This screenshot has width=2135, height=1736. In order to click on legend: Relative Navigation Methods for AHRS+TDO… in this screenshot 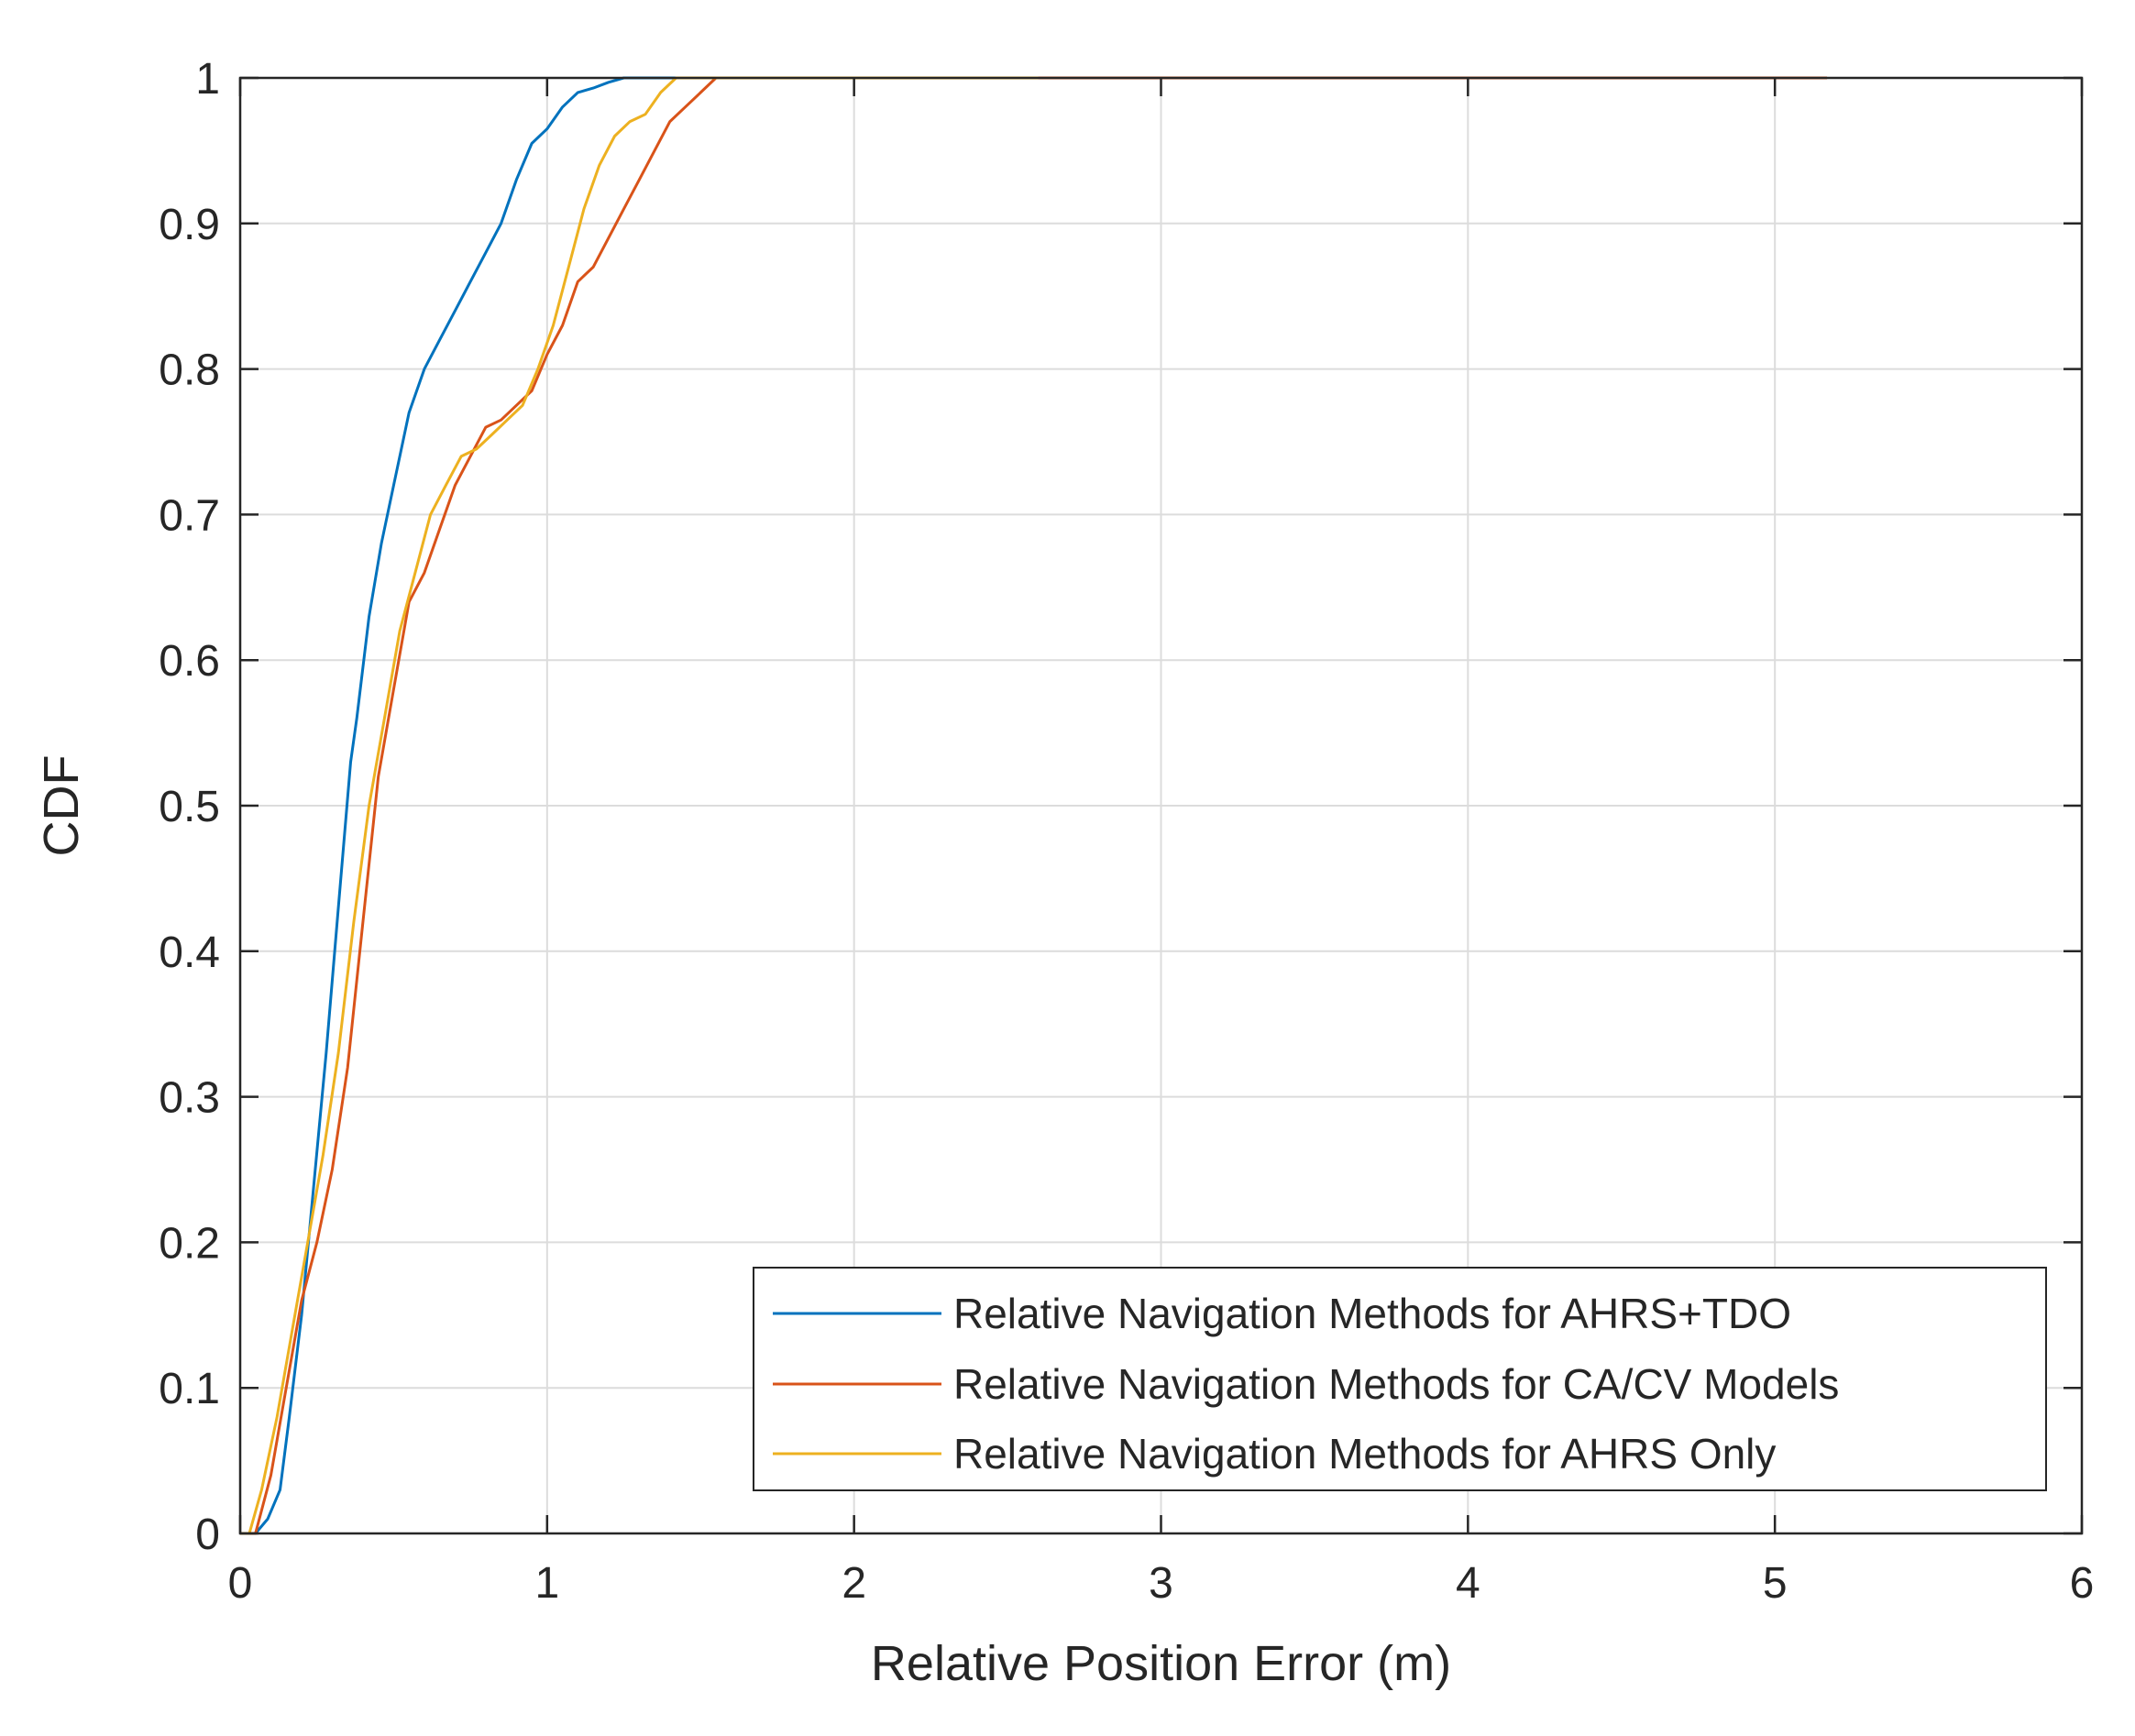, I will do `click(1400, 1379)`.